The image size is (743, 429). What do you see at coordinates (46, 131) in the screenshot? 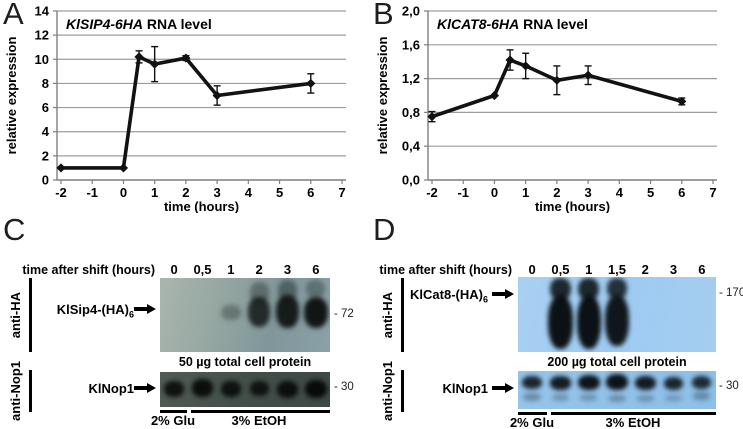
I see `y-tick-label: 4` at bounding box center [46, 131].